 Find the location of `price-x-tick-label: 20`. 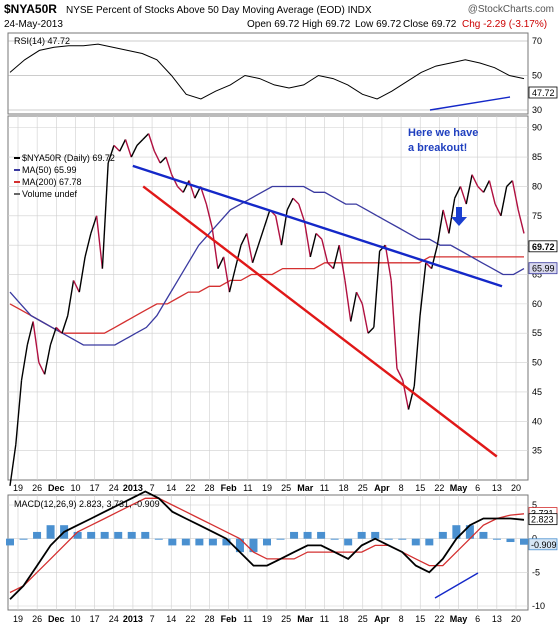

price-x-tick-label: 20 is located at coordinates (516, 488).